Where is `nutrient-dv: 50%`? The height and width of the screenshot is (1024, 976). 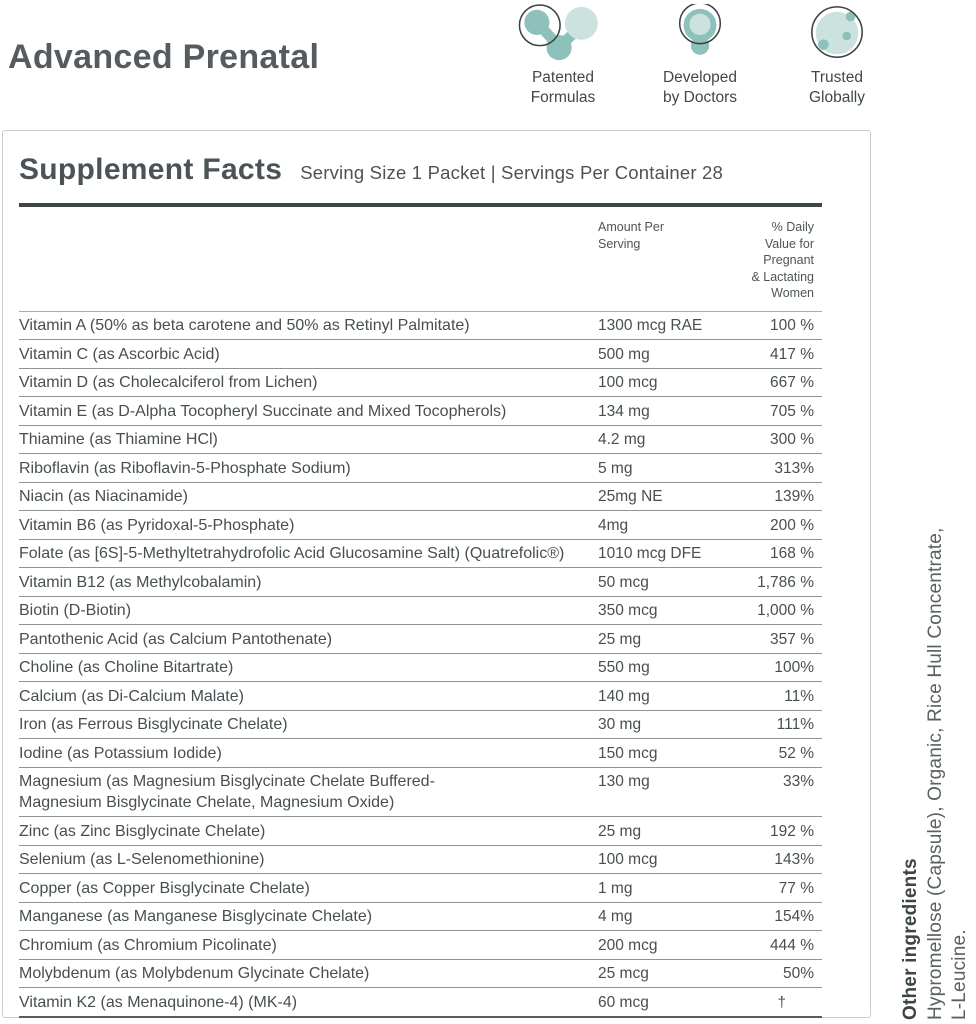 nutrient-dv: 50% is located at coordinates (798, 973).